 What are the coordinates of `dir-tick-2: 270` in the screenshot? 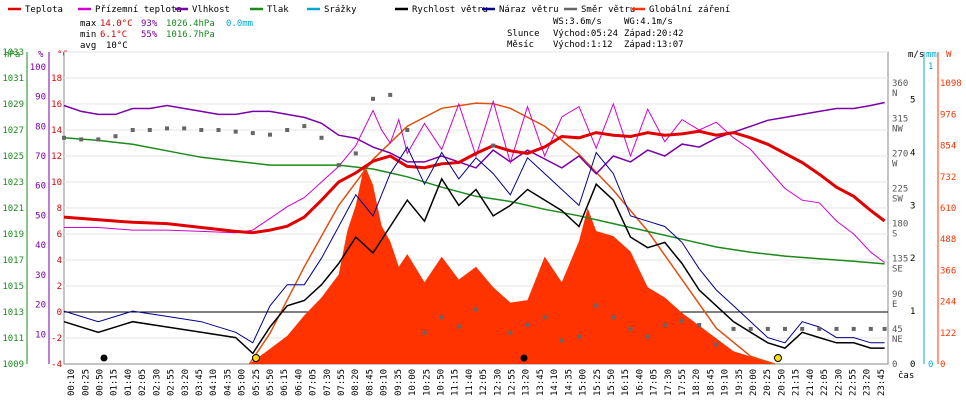 It's located at (900, 154).